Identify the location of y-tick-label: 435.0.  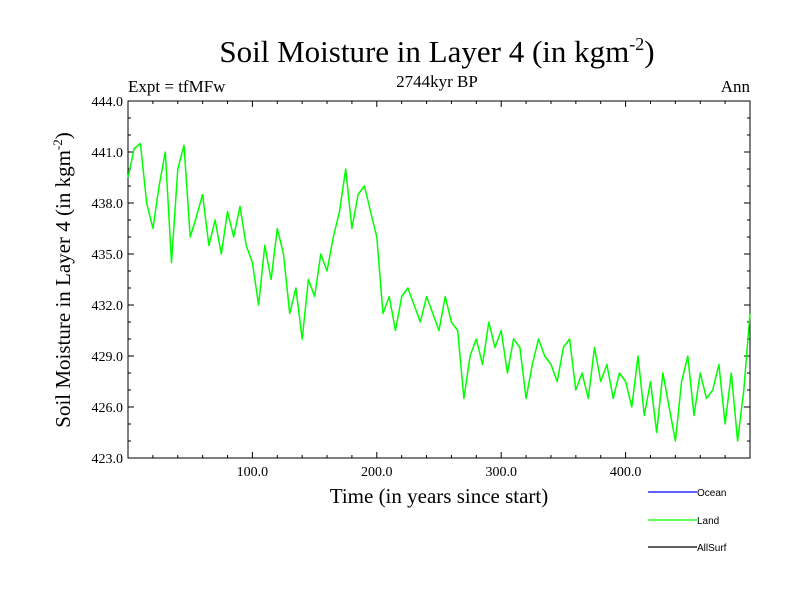
(108, 255).